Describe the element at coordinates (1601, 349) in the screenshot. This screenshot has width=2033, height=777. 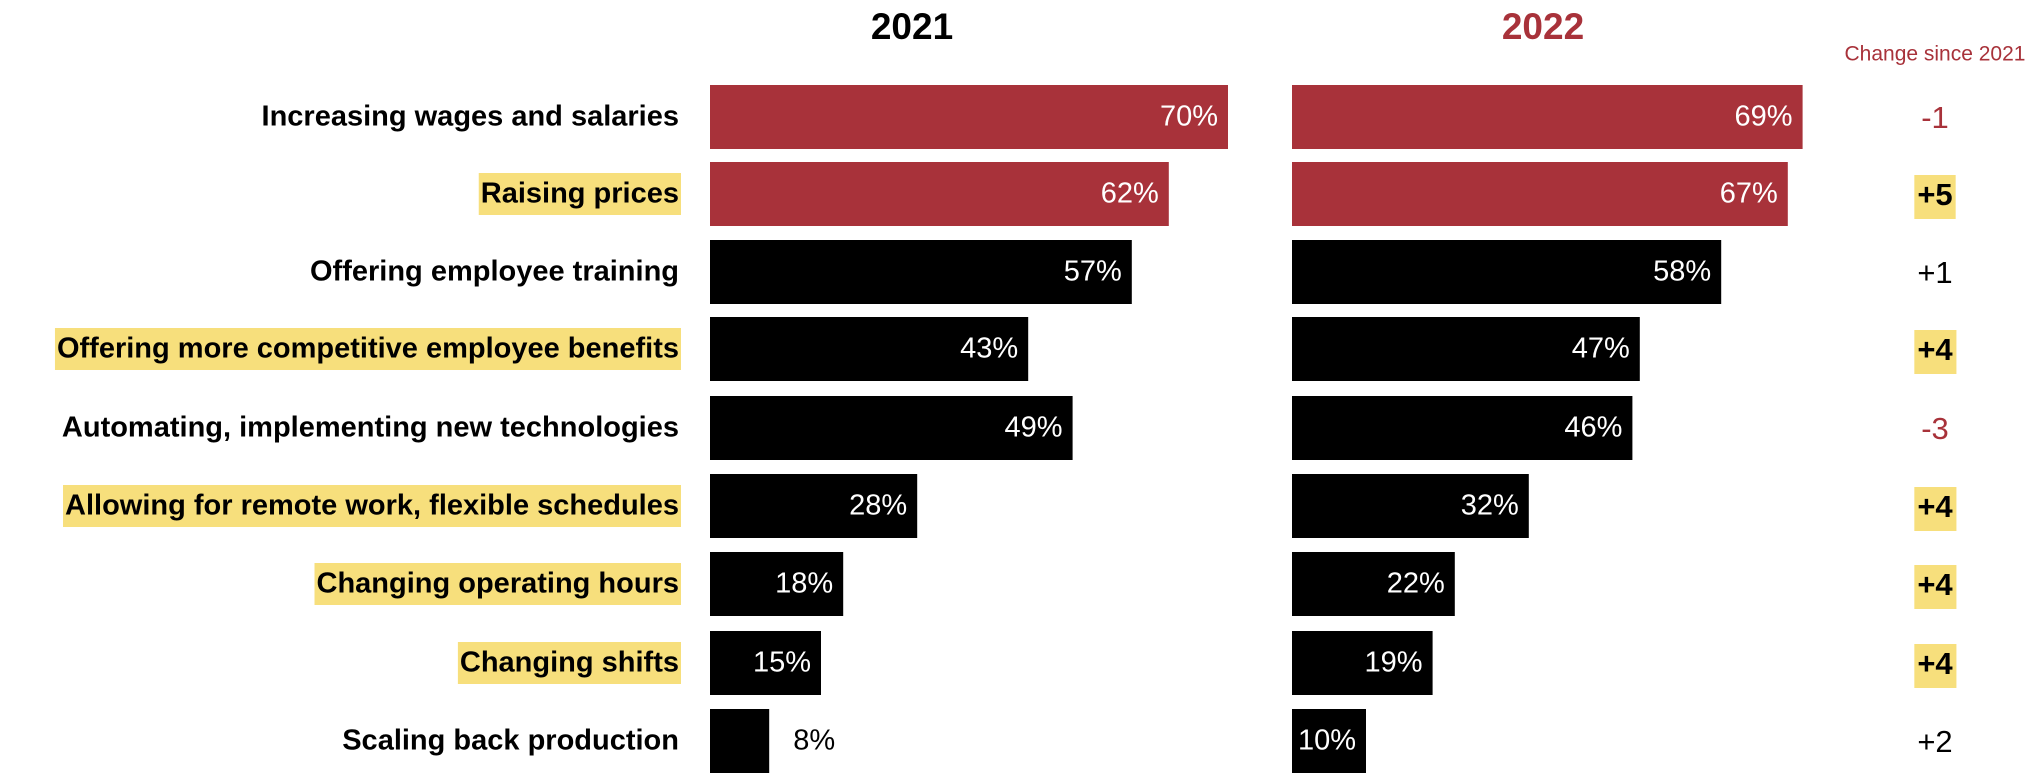
I see `bar-label-2022: 47%` at that location.